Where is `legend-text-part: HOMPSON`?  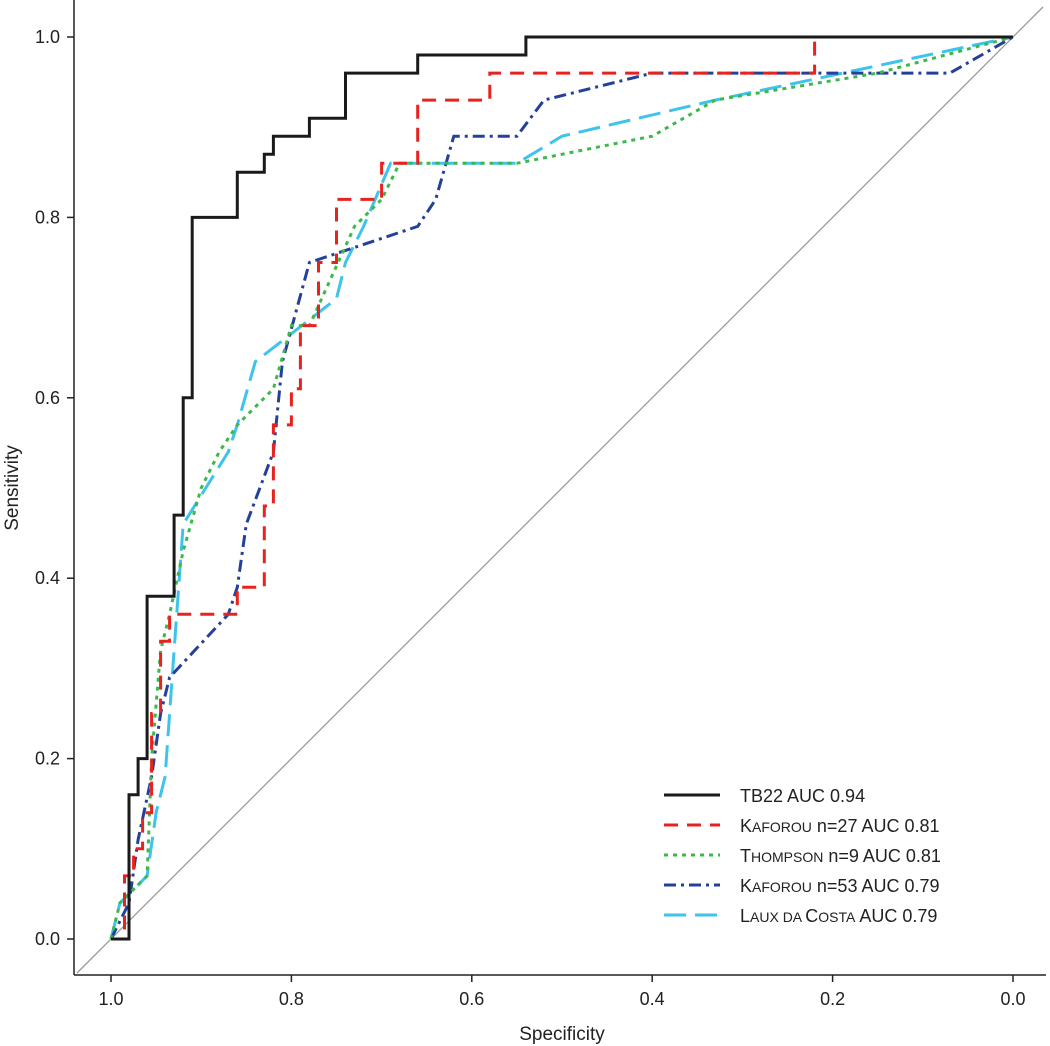
legend-text-part: HOMPSON is located at coordinates (787, 857).